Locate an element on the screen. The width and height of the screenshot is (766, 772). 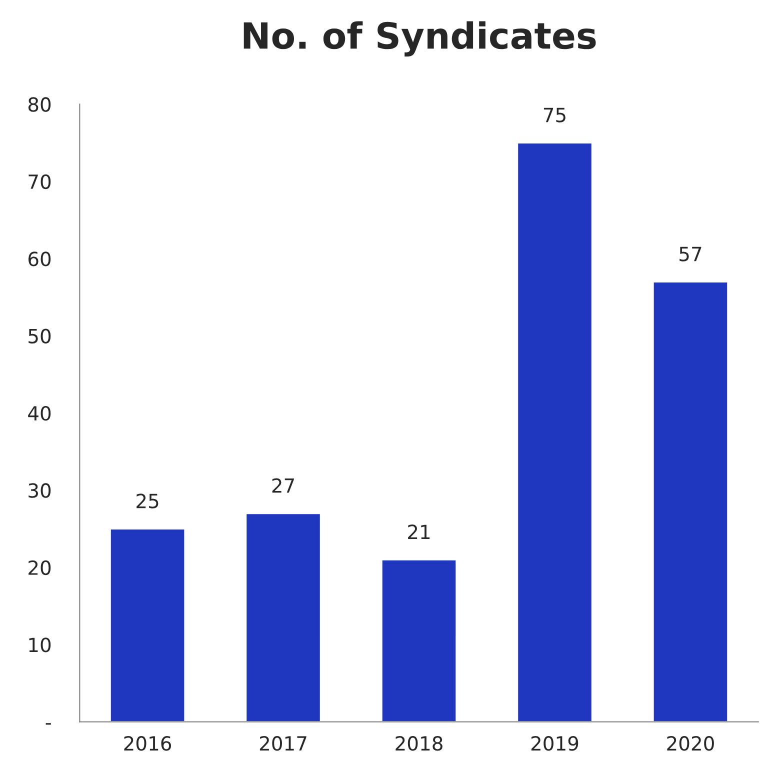
x-tick-label: 2018 is located at coordinates (419, 743).